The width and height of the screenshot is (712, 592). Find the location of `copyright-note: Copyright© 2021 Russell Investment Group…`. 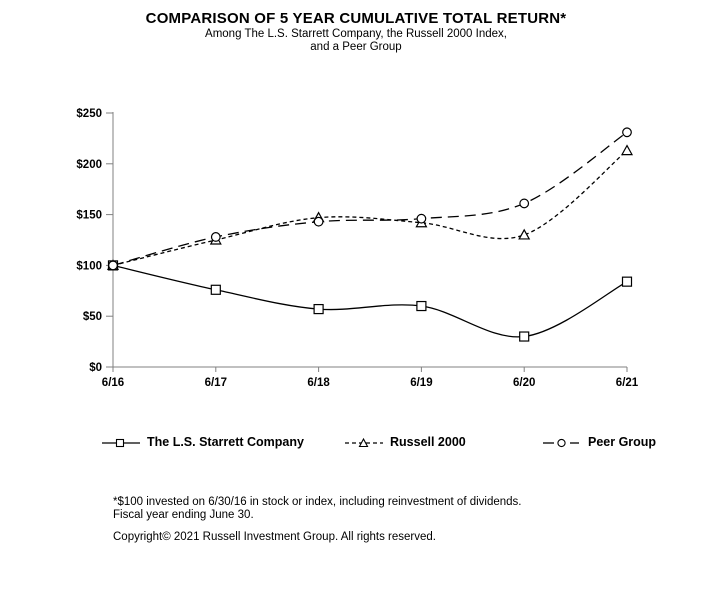

copyright-note: Copyright© 2021 Russell Investment Group… is located at coordinates (274, 537).